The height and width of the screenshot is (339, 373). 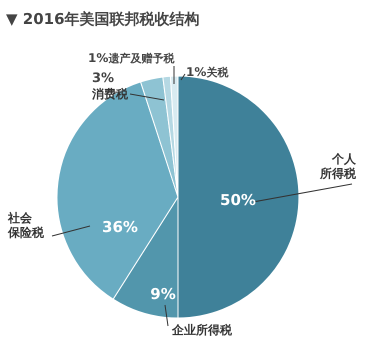 What do you see at coordinates (163, 294) in the screenshot?
I see `data-label: 9%` at bounding box center [163, 294].